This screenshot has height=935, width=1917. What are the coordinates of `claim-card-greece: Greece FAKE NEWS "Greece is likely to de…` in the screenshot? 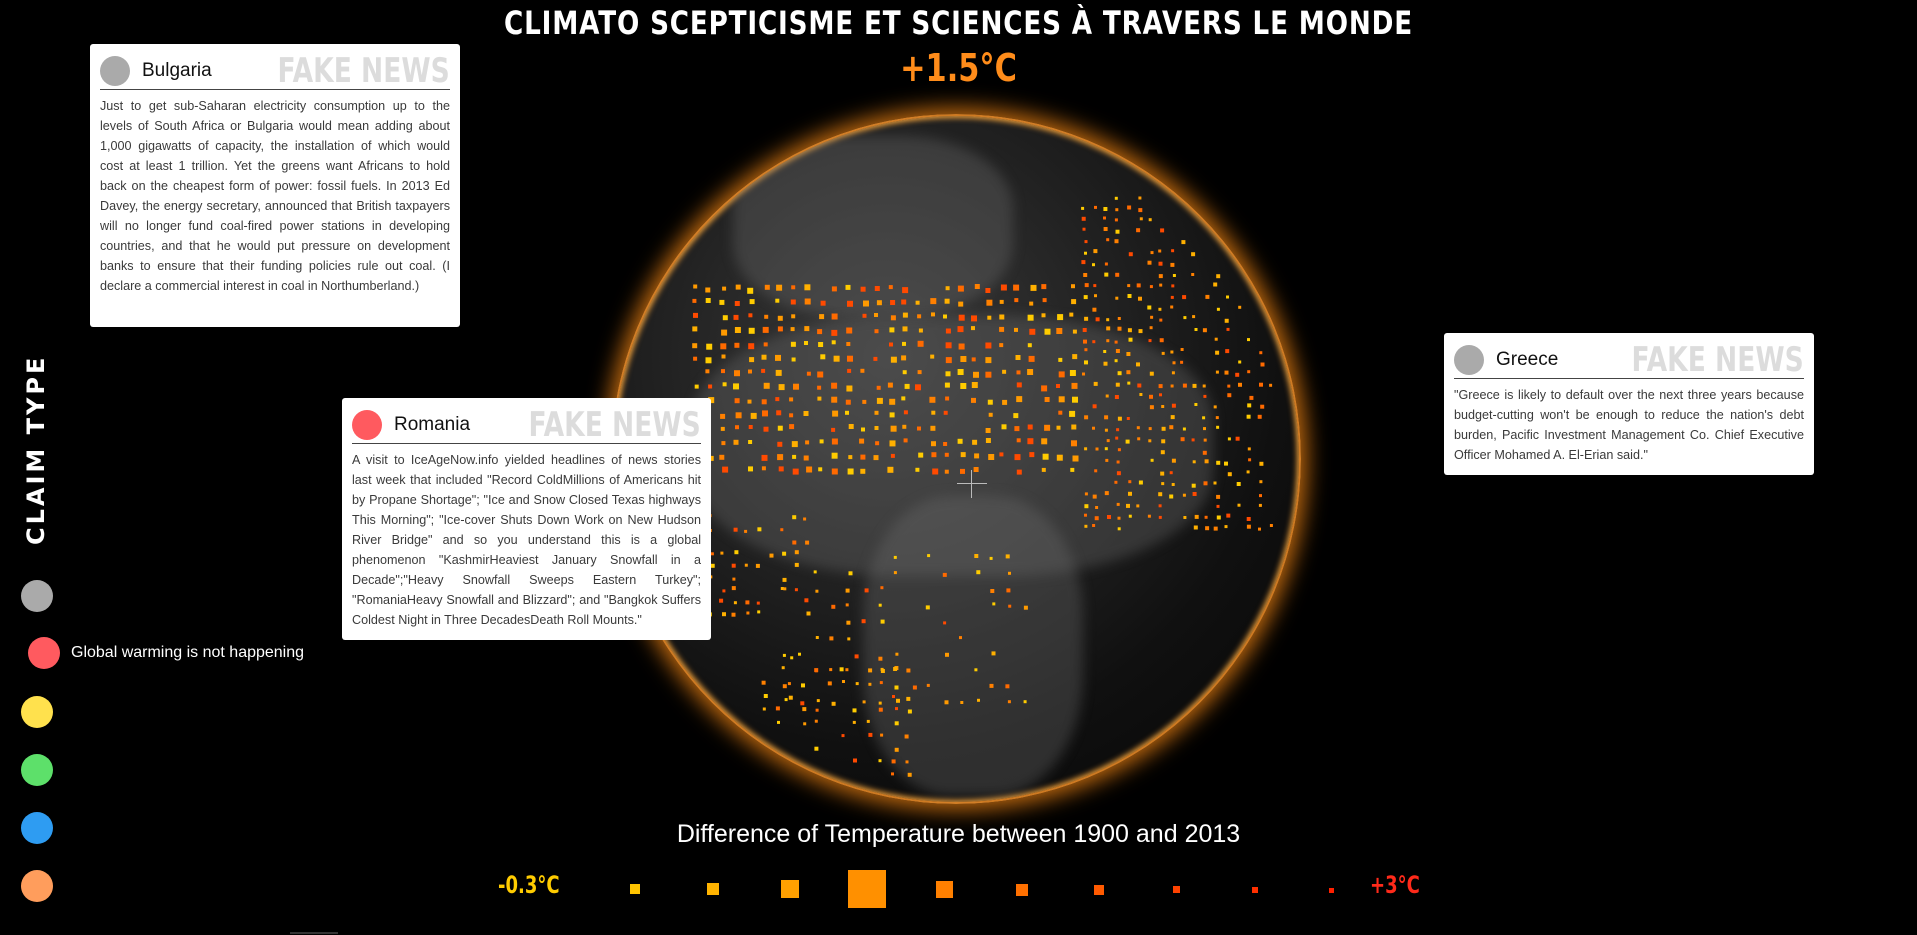 It's located at (1629, 404).